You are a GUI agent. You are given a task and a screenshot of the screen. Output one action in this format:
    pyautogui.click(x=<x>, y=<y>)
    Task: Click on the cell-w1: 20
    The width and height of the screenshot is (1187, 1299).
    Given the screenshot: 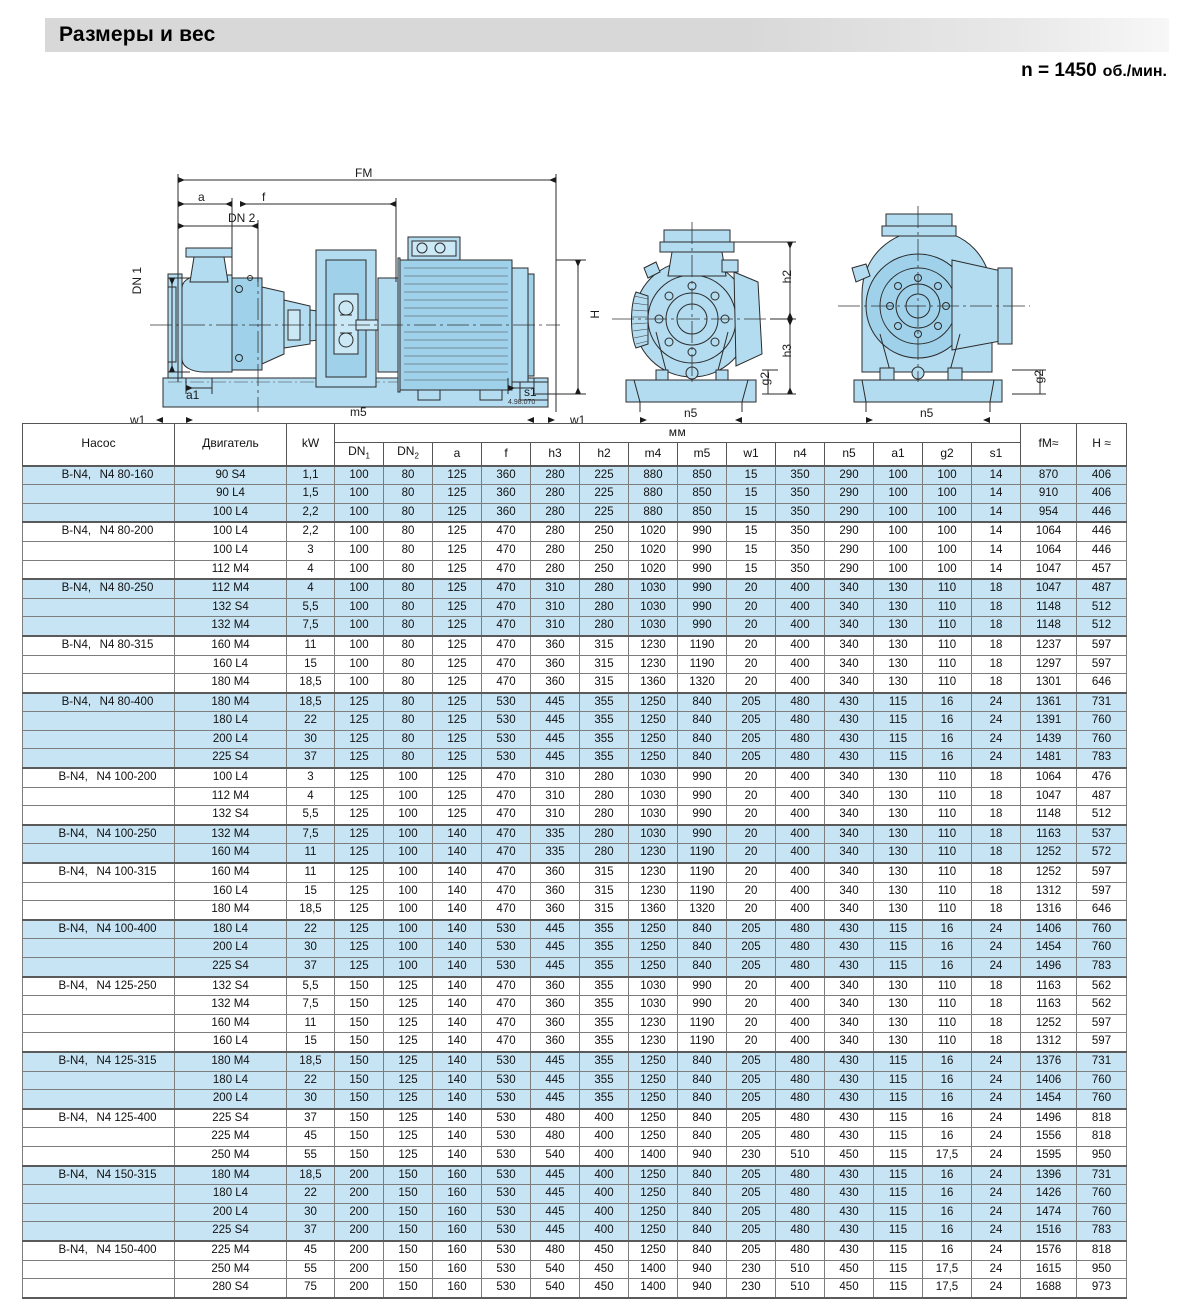 What is the action you would take?
    pyautogui.click(x=751, y=1005)
    